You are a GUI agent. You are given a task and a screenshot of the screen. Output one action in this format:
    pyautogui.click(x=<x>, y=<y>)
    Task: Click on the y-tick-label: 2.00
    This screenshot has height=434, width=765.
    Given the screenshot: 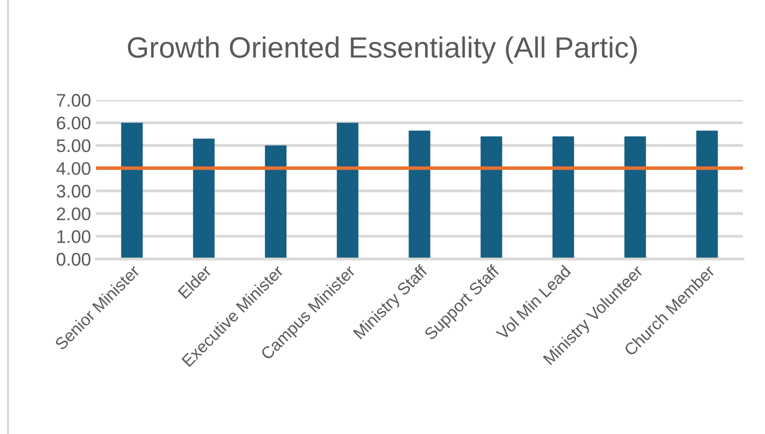 What is the action you would take?
    pyautogui.click(x=73, y=214)
    